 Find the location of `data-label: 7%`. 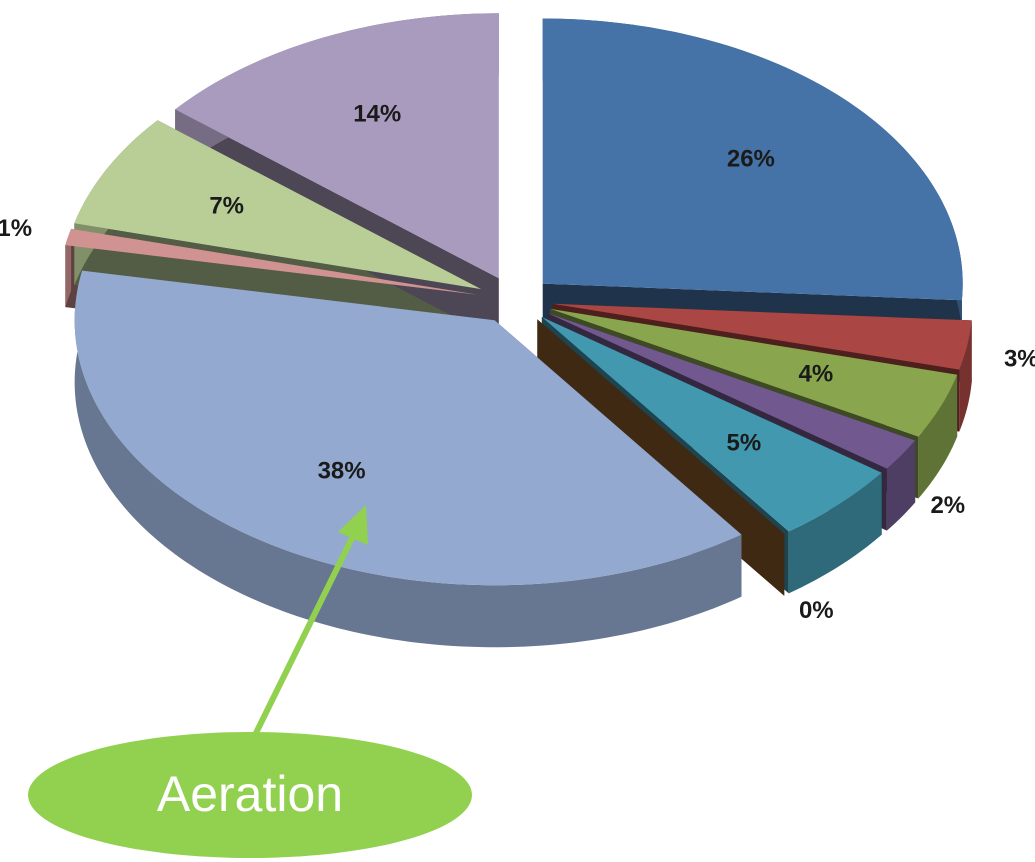

data-label: 7% is located at coordinates (226, 206).